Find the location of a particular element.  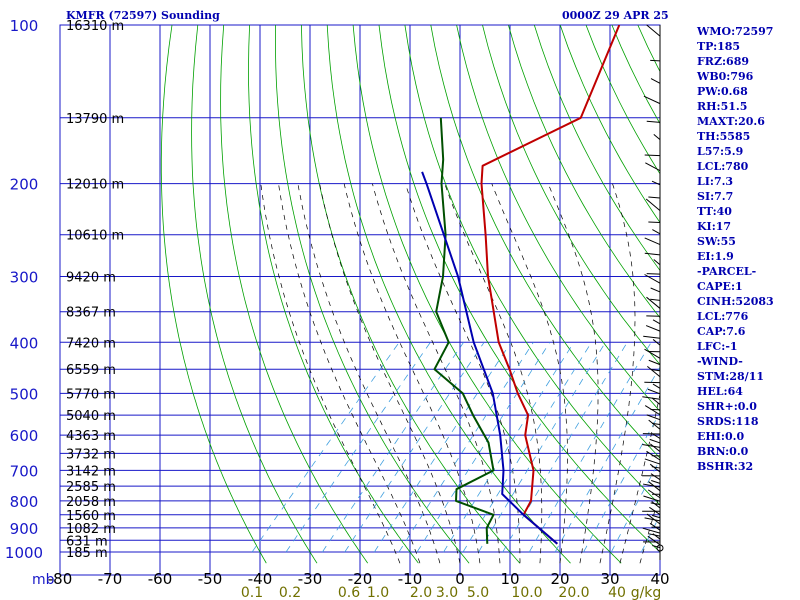

height-label: 4363 m is located at coordinates (91, 436).